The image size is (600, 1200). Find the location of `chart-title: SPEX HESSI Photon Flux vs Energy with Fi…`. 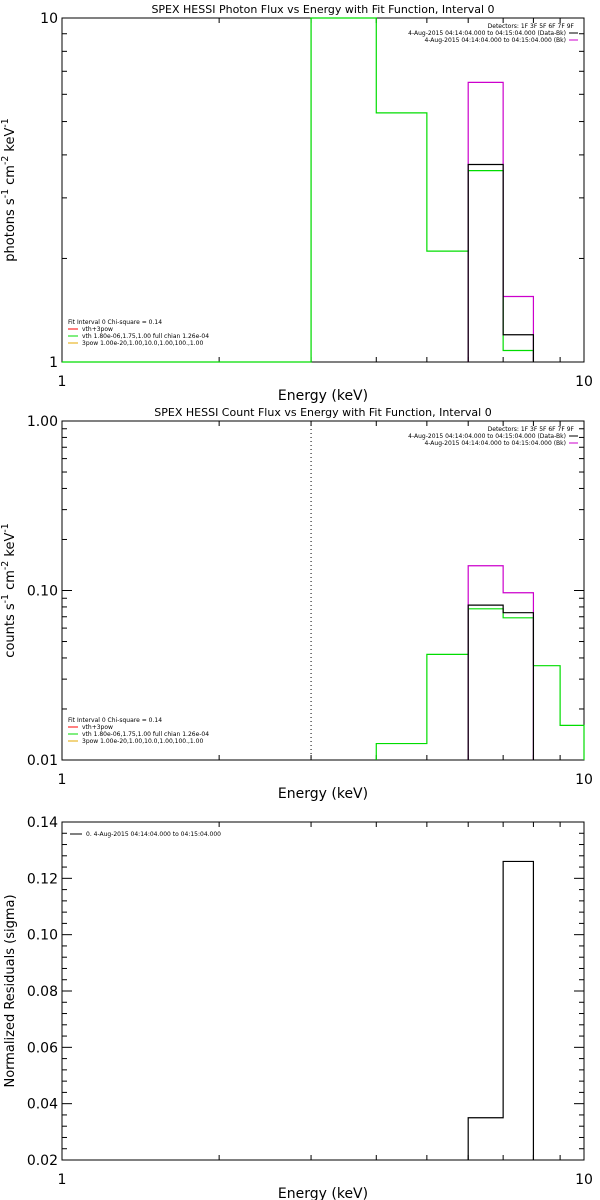

chart-title: SPEX HESSI Photon Flux vs Energy with Fi… is located at coordinates (322, 9).